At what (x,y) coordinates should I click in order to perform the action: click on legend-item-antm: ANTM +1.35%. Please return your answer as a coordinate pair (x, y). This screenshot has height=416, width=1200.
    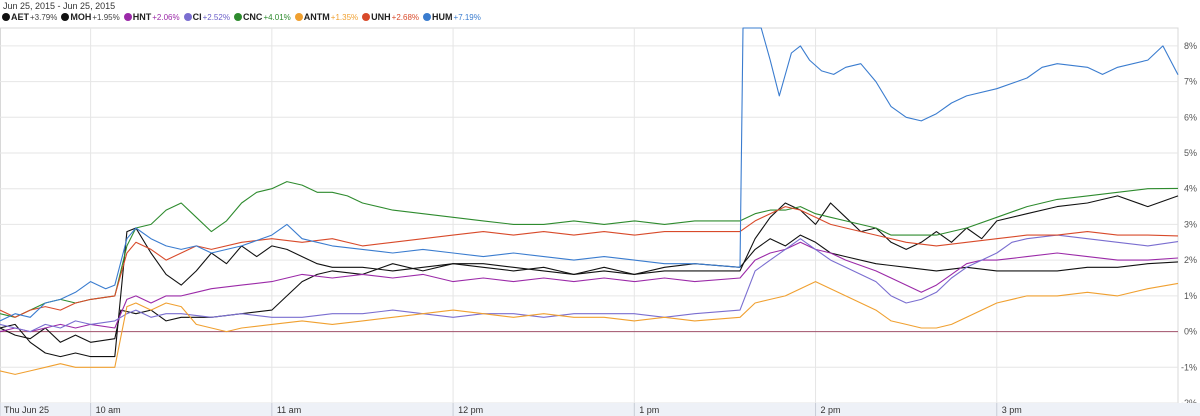
    Looking at the image, I should click on (326, 17).